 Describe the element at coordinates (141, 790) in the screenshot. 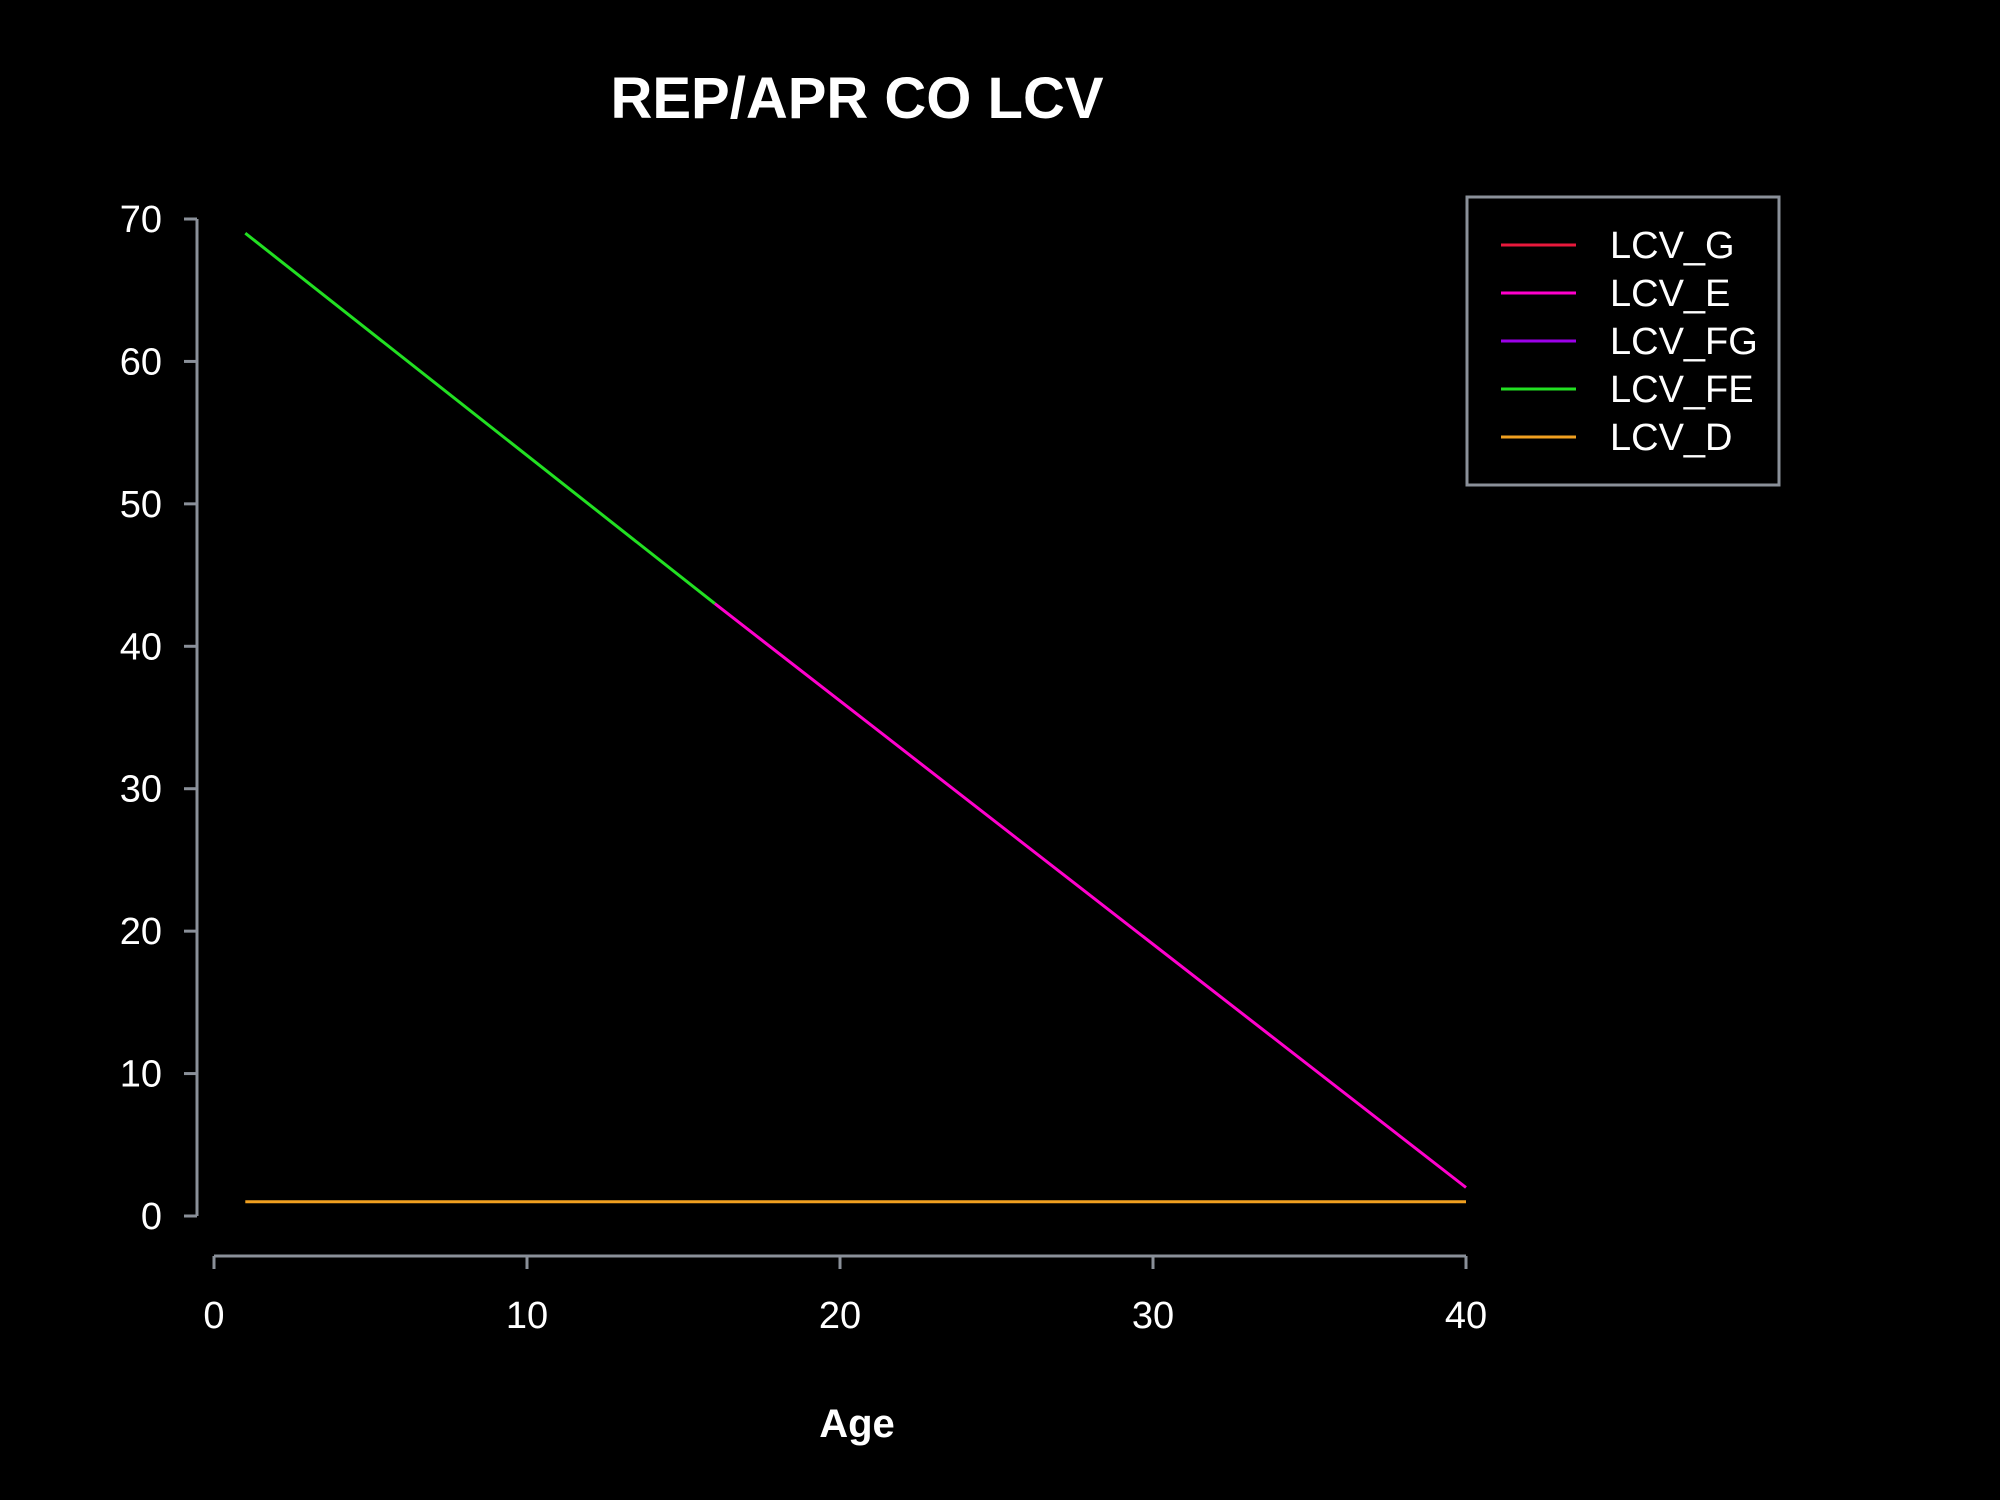

I see `y-tick-label: 30` at that location.